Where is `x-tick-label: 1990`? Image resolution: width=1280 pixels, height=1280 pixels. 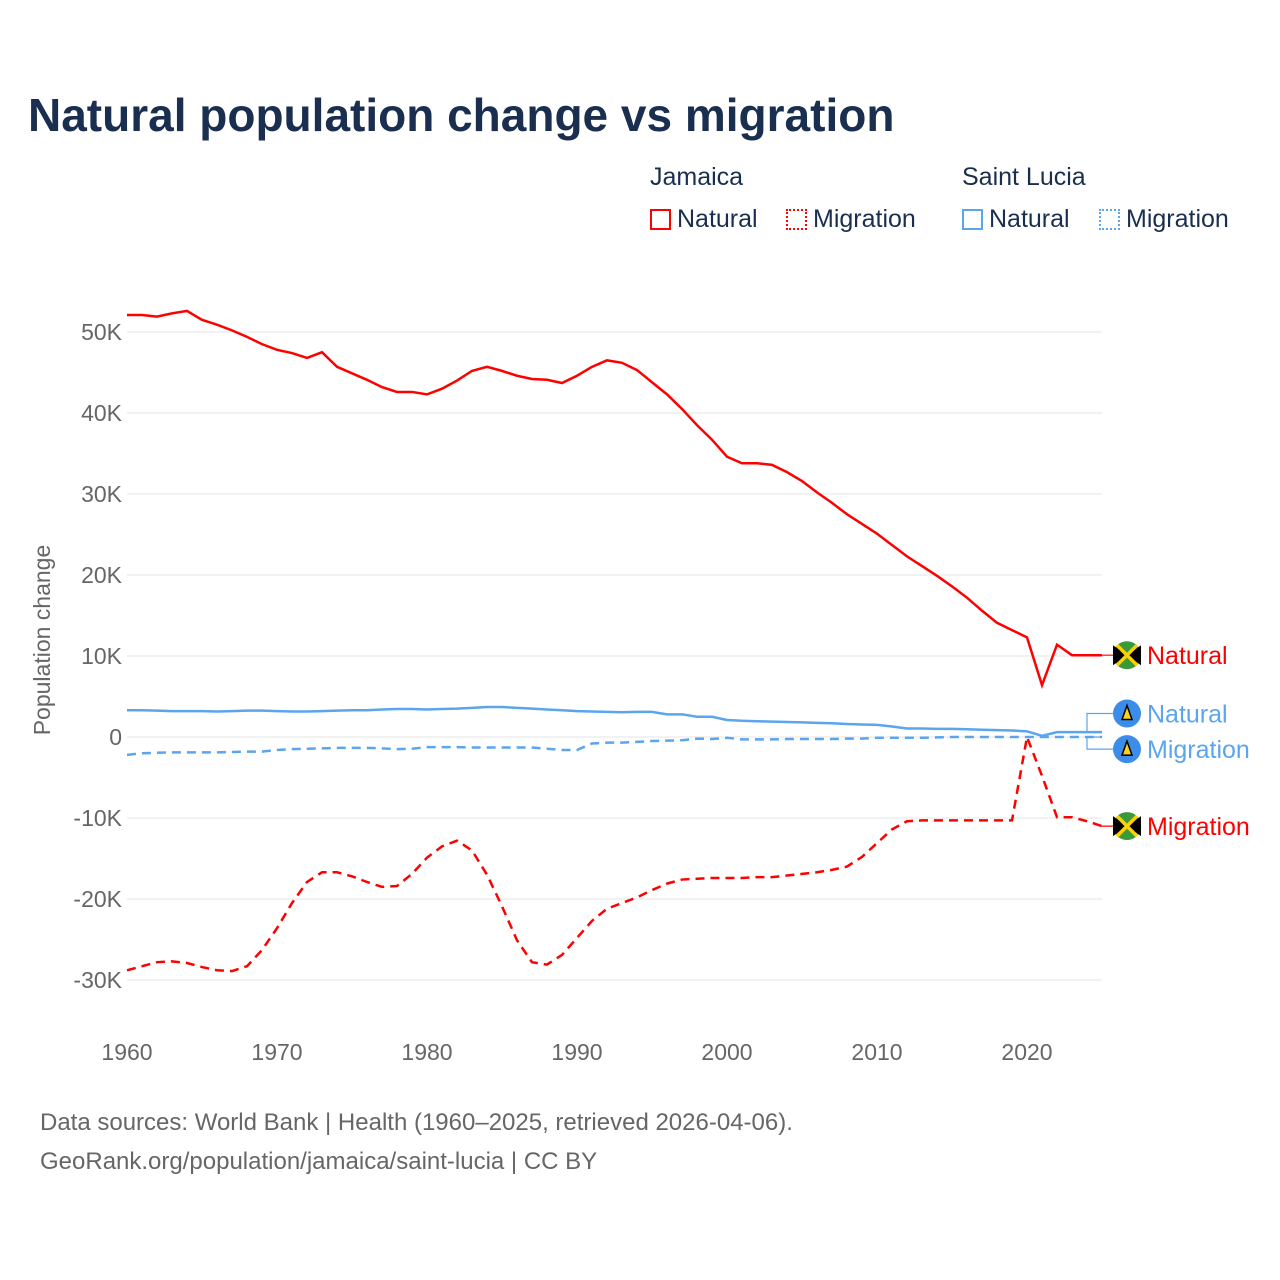
x-tick-label: 1990 is located at coordinates (576, 1052).